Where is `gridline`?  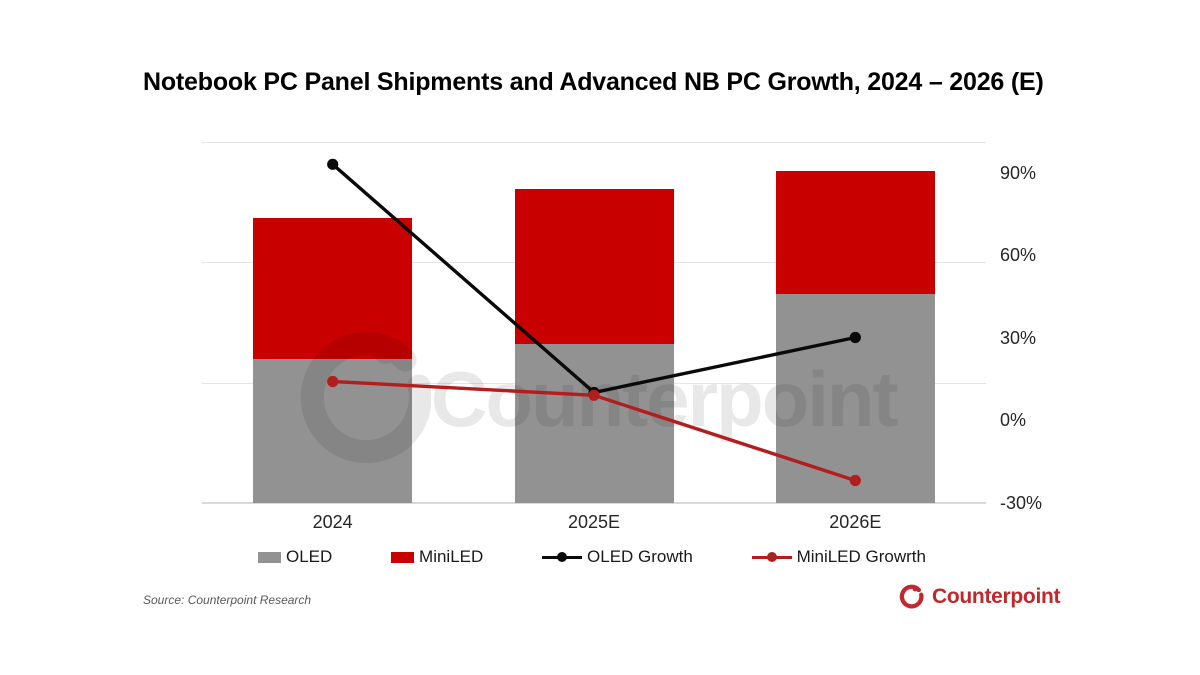
gridline is located at coordinates (594, 142).